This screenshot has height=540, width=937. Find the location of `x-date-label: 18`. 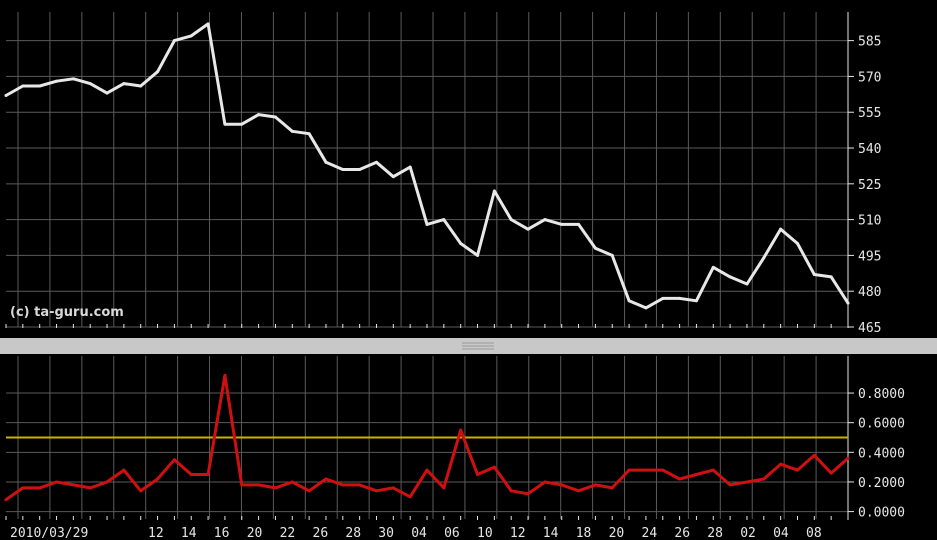

x-date-label: 18 is located at coordinates (584, 533).